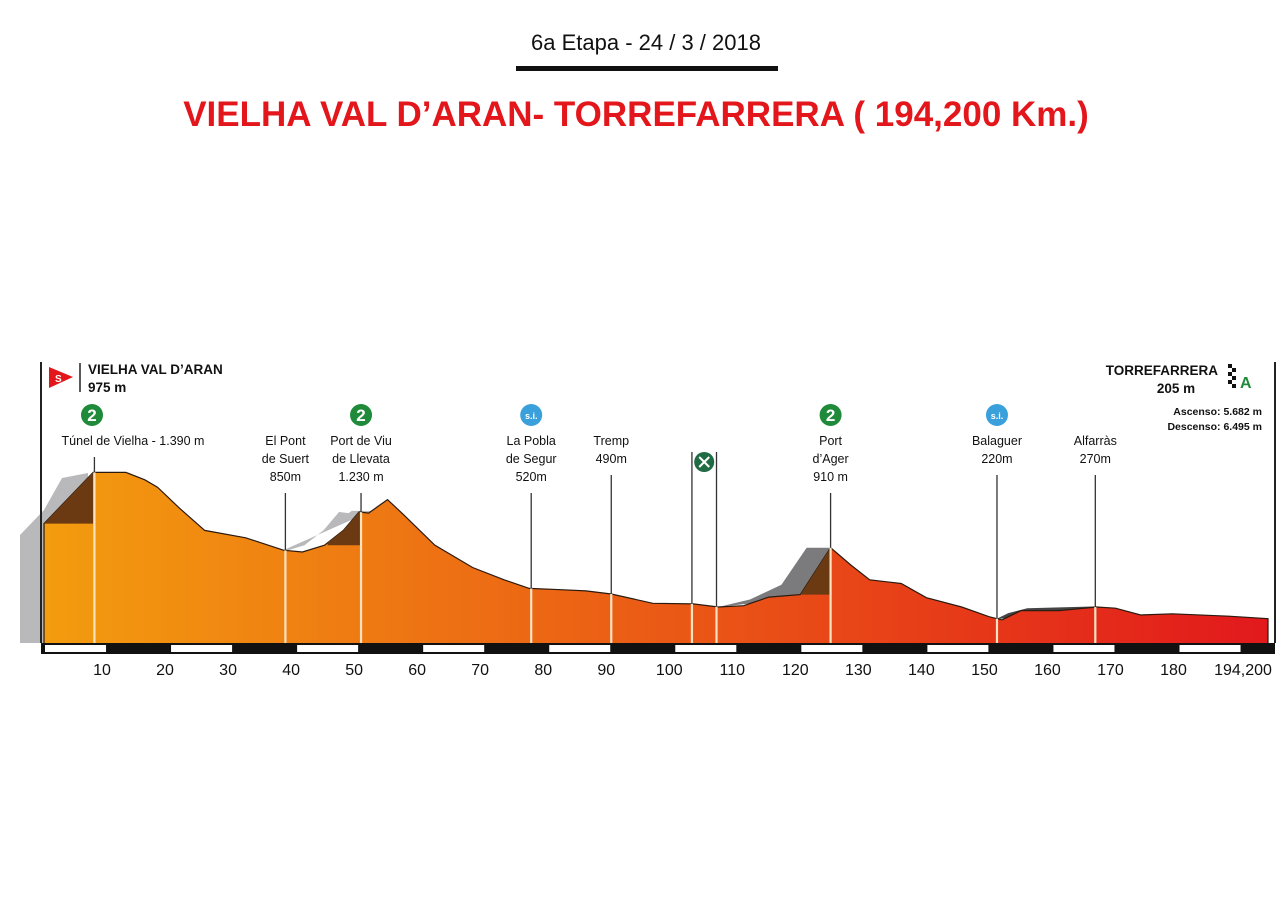 The image size is (1280, 906). Describe the element at coordinates (531, 523) in the screenshot. I see `marker-sprint: La Pobla de Segur 520m s.i.` at that location.